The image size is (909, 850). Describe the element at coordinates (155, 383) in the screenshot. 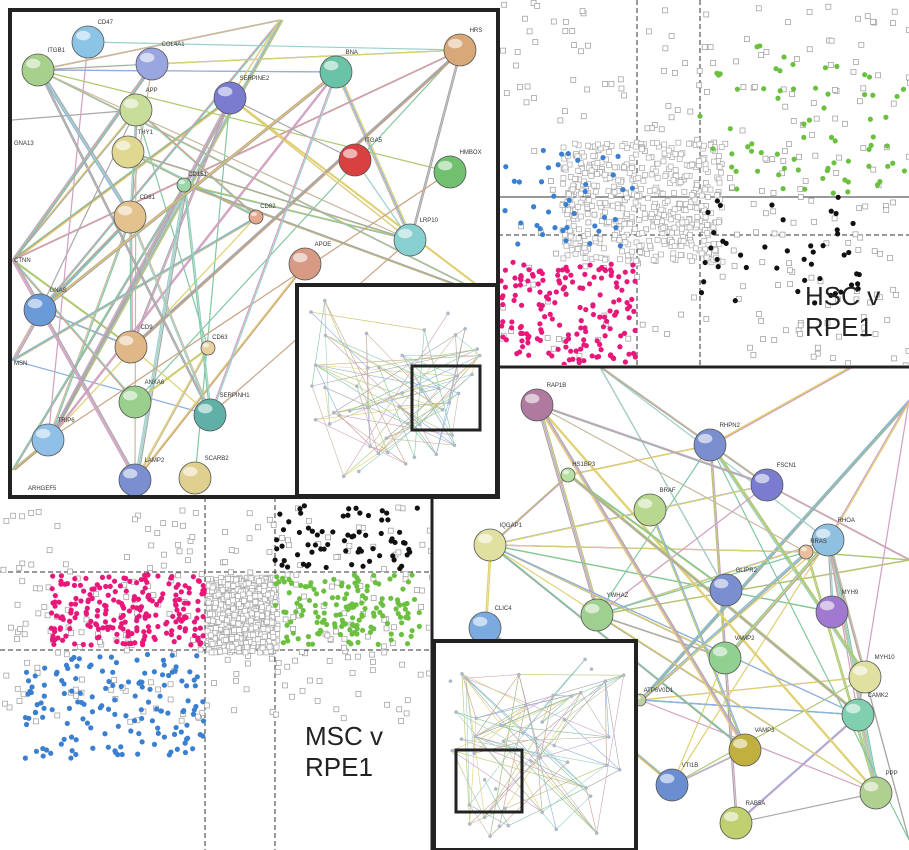

I see `node-label: ANXA6` at that location.